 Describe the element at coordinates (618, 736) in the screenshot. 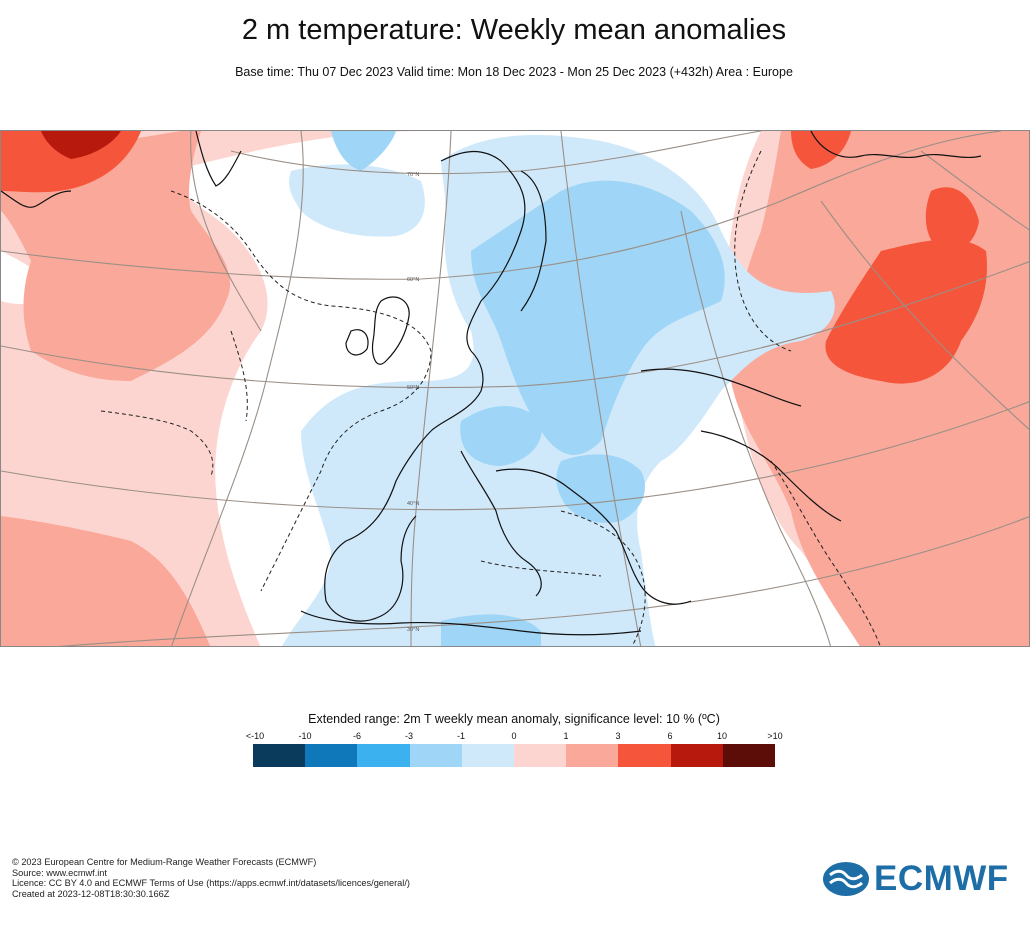

I see `legend-tick: 3` at that location.